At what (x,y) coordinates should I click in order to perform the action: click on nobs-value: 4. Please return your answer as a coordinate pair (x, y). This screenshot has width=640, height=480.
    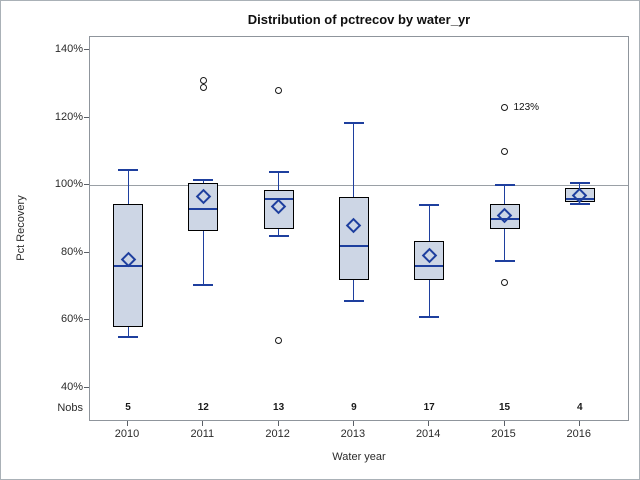
    Looking at the image, I should click on (580, 407).